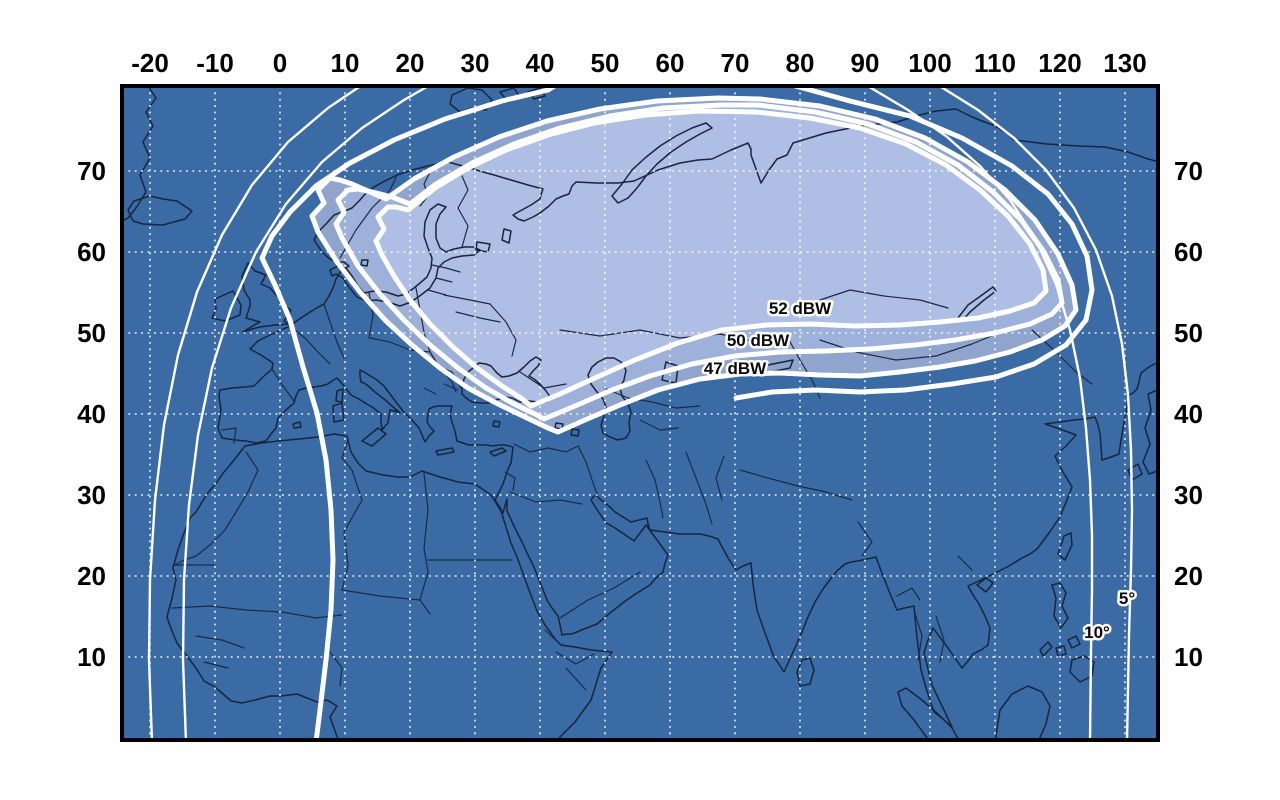 The height and width of the screenshot is (800, 1280). Describe the element at coordinates (475, 63) in the screenshot. I see `axis-tick-label-top: 30` at that location.